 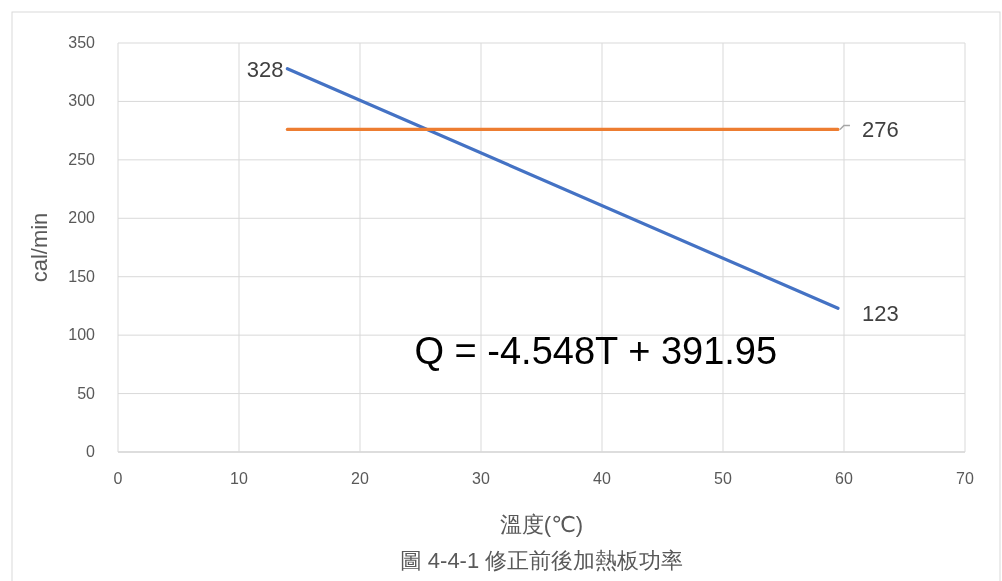 What do you see at coordinates (118, 478) in the screenshot?
I see `x-tick-label: 0` at bounding box center [118, 478].